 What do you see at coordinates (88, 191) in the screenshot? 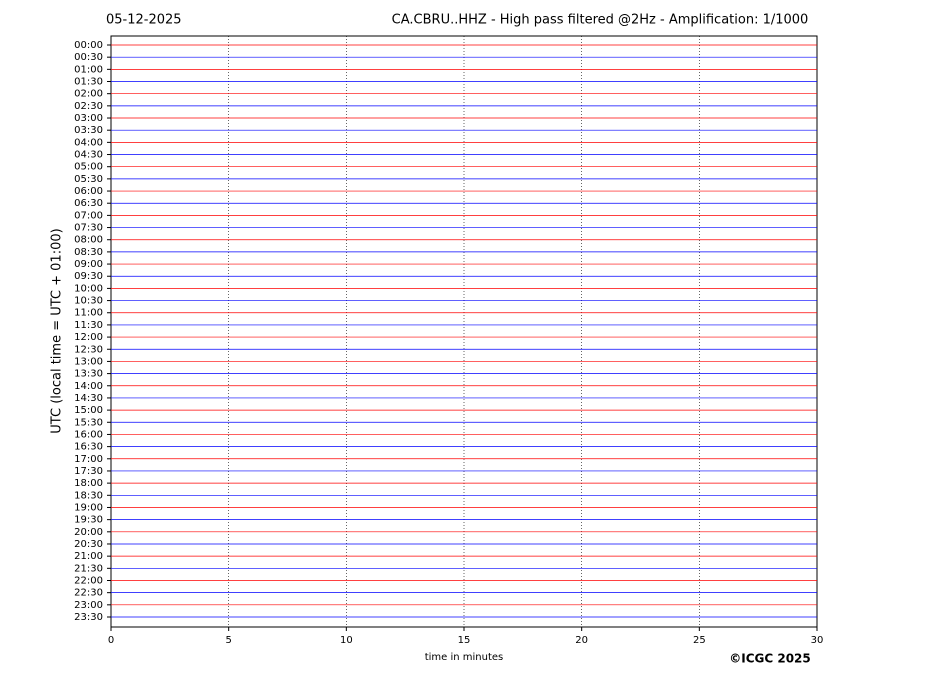
I see `y-tick-label: 06:00` at bounding box center [88, 191].